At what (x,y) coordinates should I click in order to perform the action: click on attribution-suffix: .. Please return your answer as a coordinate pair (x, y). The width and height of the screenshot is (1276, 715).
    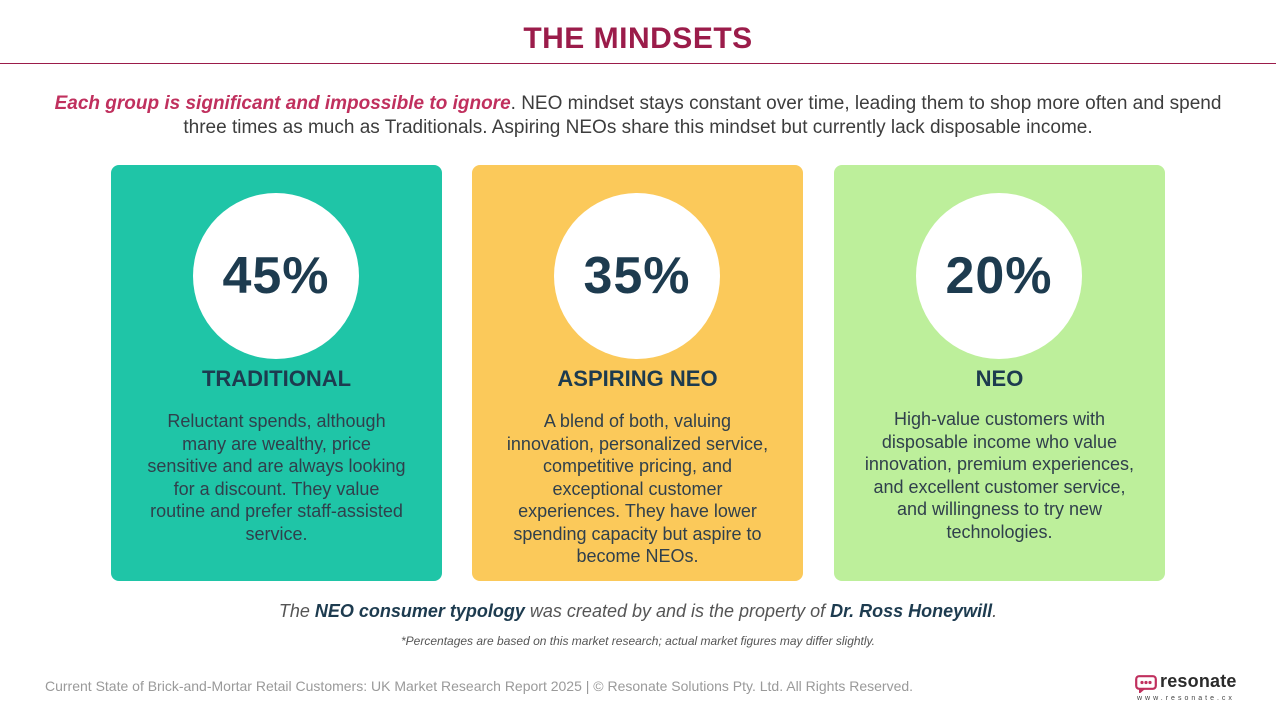
    Looking at the image, I should click on (995, 611).